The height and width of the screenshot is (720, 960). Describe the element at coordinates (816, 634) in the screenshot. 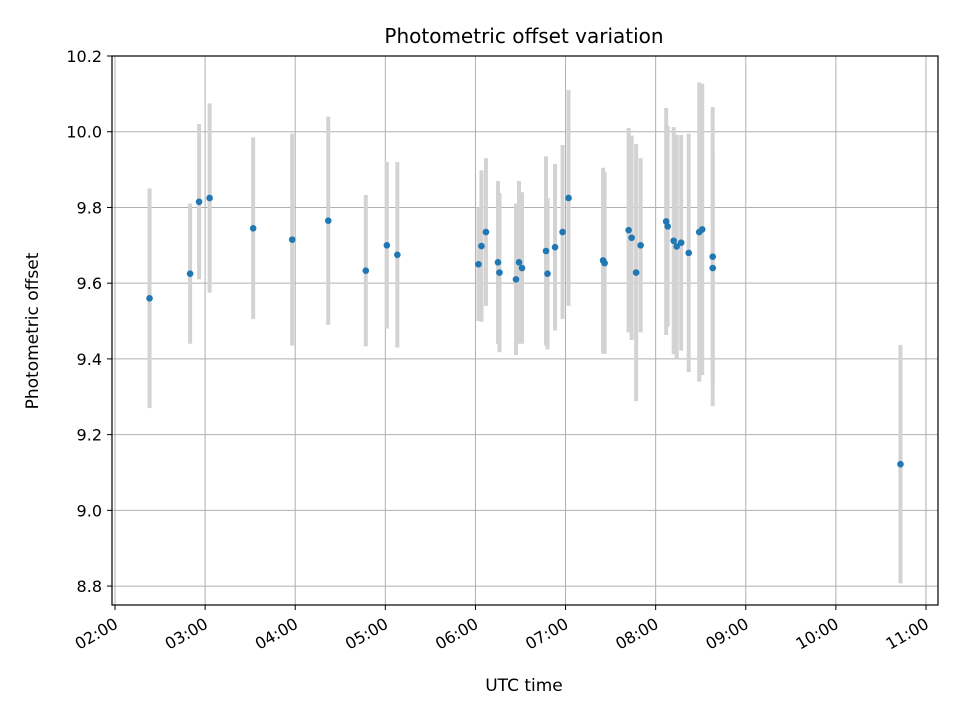

I see `x-tick-label: 10:00` at that location.